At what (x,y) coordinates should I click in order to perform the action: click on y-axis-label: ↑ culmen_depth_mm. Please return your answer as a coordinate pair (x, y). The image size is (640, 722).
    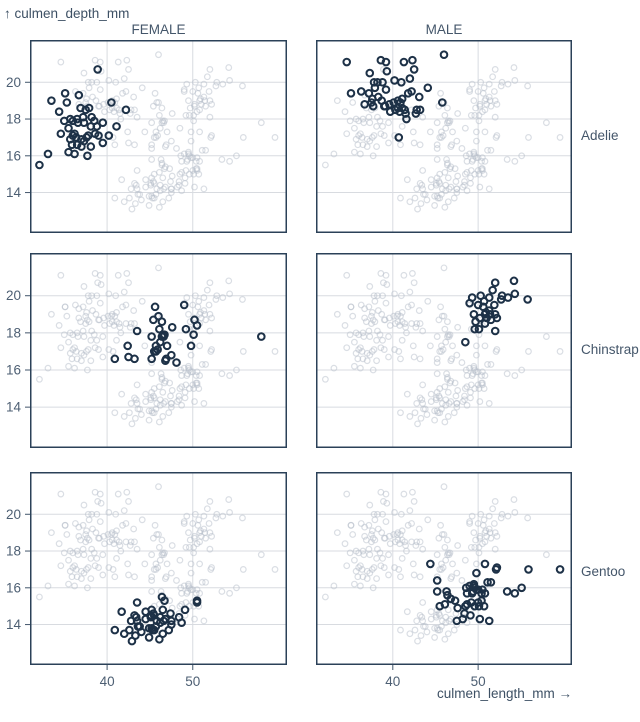
    Looking at the image, I should click on (67, 13).